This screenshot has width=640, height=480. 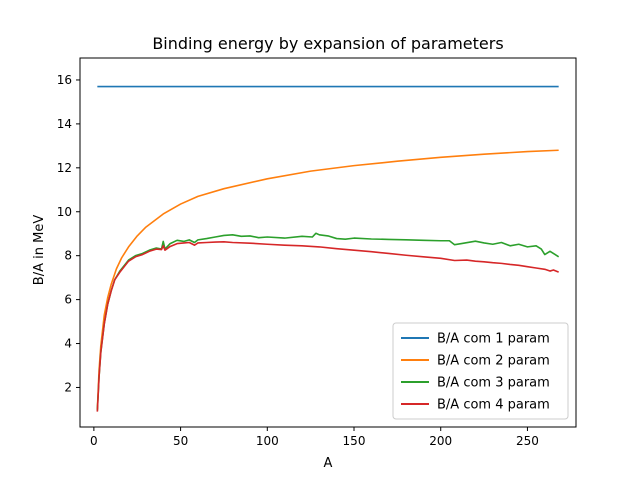 I want to click on x-axis-label: A, so click(x=328, y=463).